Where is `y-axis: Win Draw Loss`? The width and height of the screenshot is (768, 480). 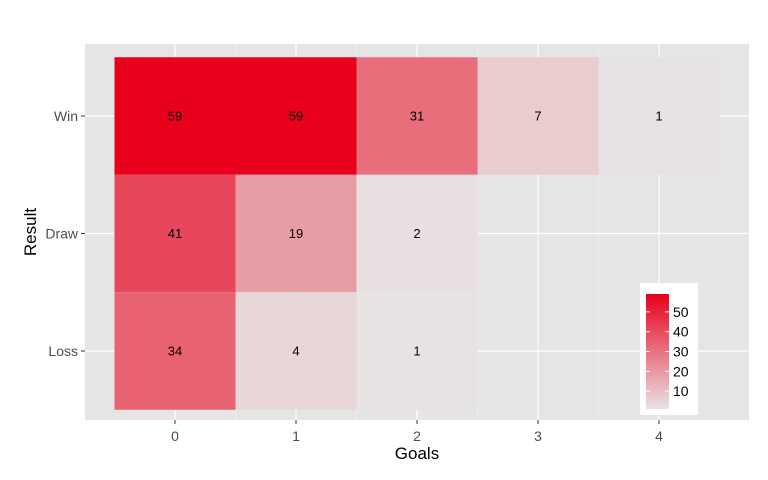 y-axis: Win Draw Loss is located at coordinates (65, 233).